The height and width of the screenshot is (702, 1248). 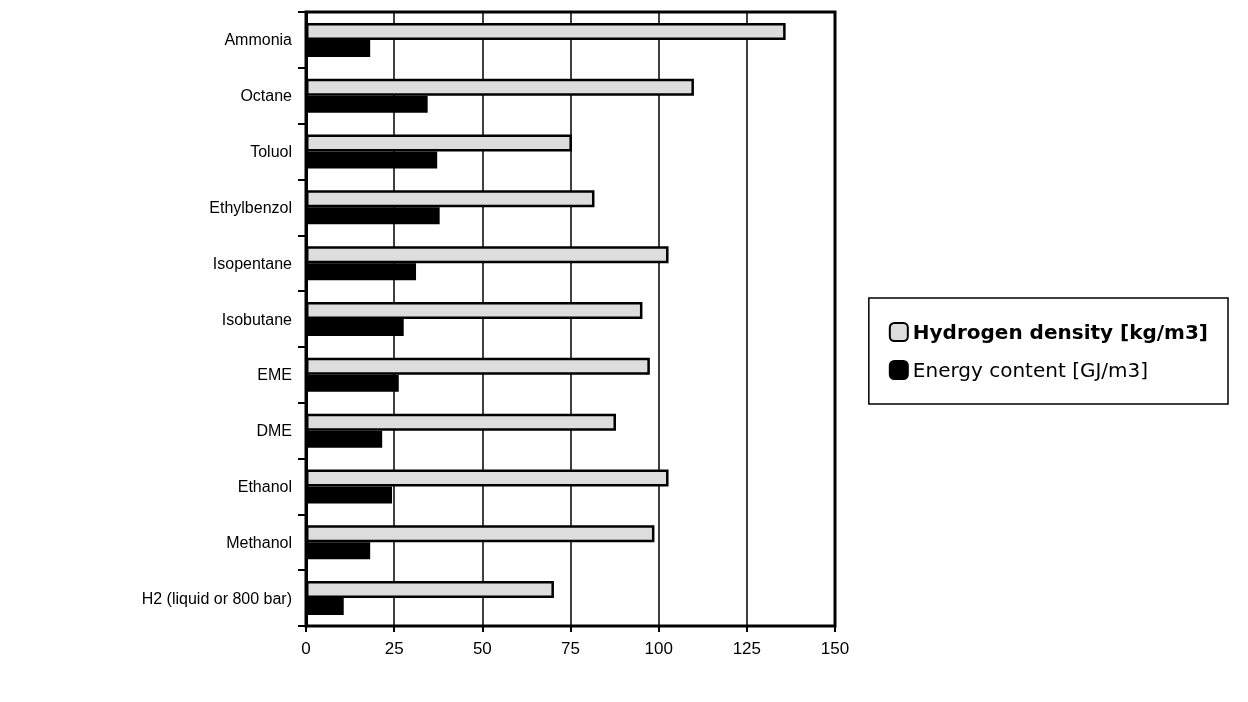 What do you see at coordinates (271, 152) in the screenshot?
I see `y-tick-label: Toluol` at bounding box center [271, 152].